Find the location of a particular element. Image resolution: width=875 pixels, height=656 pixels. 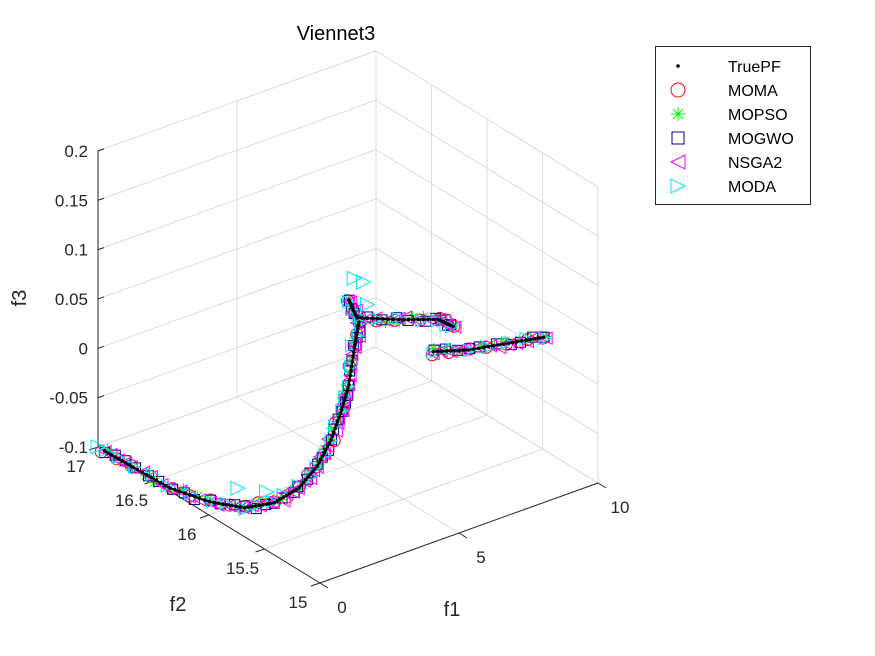

asterisk-marker-icon is located at coordinates (678, 114).